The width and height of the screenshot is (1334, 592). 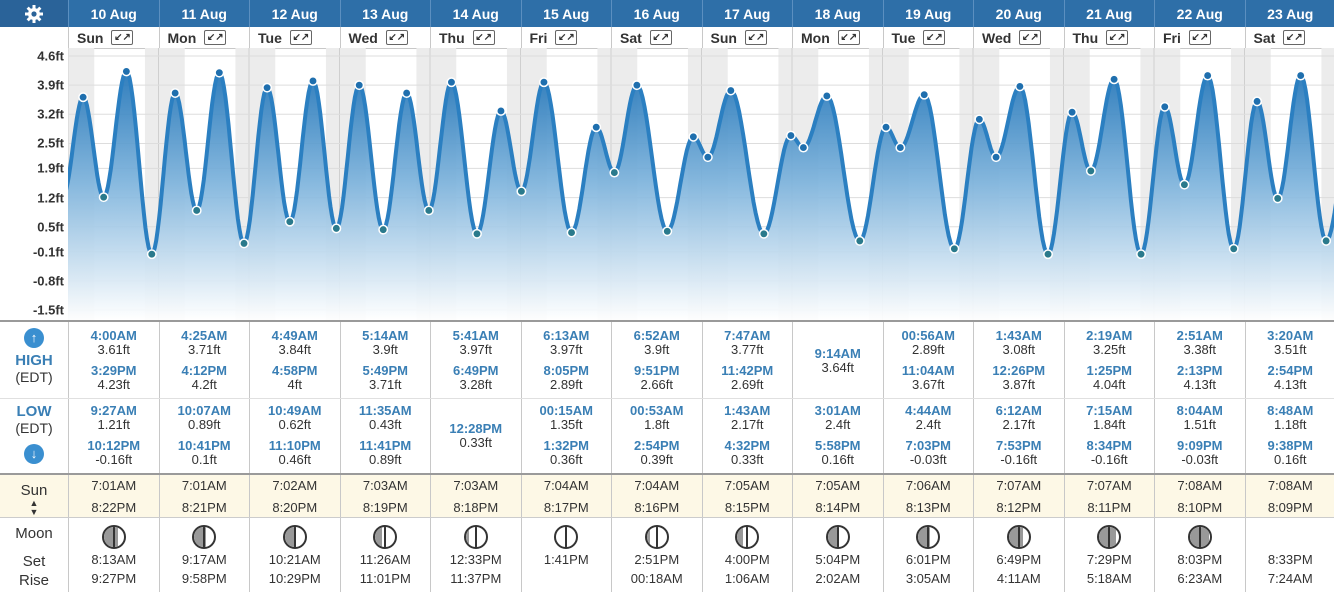 I want to click on sunset-time: 8:20PM, so click(x=295, y=507).